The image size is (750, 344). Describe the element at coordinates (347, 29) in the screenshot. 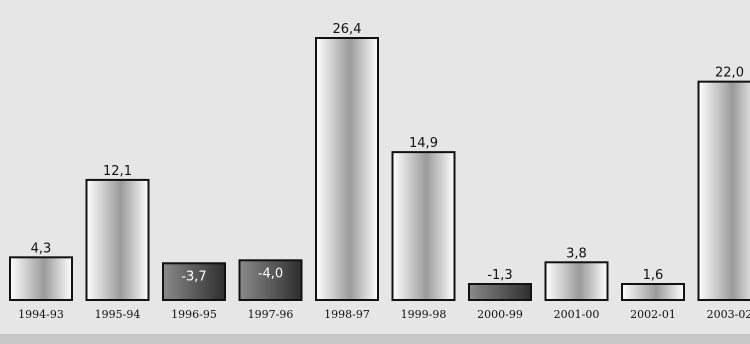

I see `value-label: 26,4` at that location.